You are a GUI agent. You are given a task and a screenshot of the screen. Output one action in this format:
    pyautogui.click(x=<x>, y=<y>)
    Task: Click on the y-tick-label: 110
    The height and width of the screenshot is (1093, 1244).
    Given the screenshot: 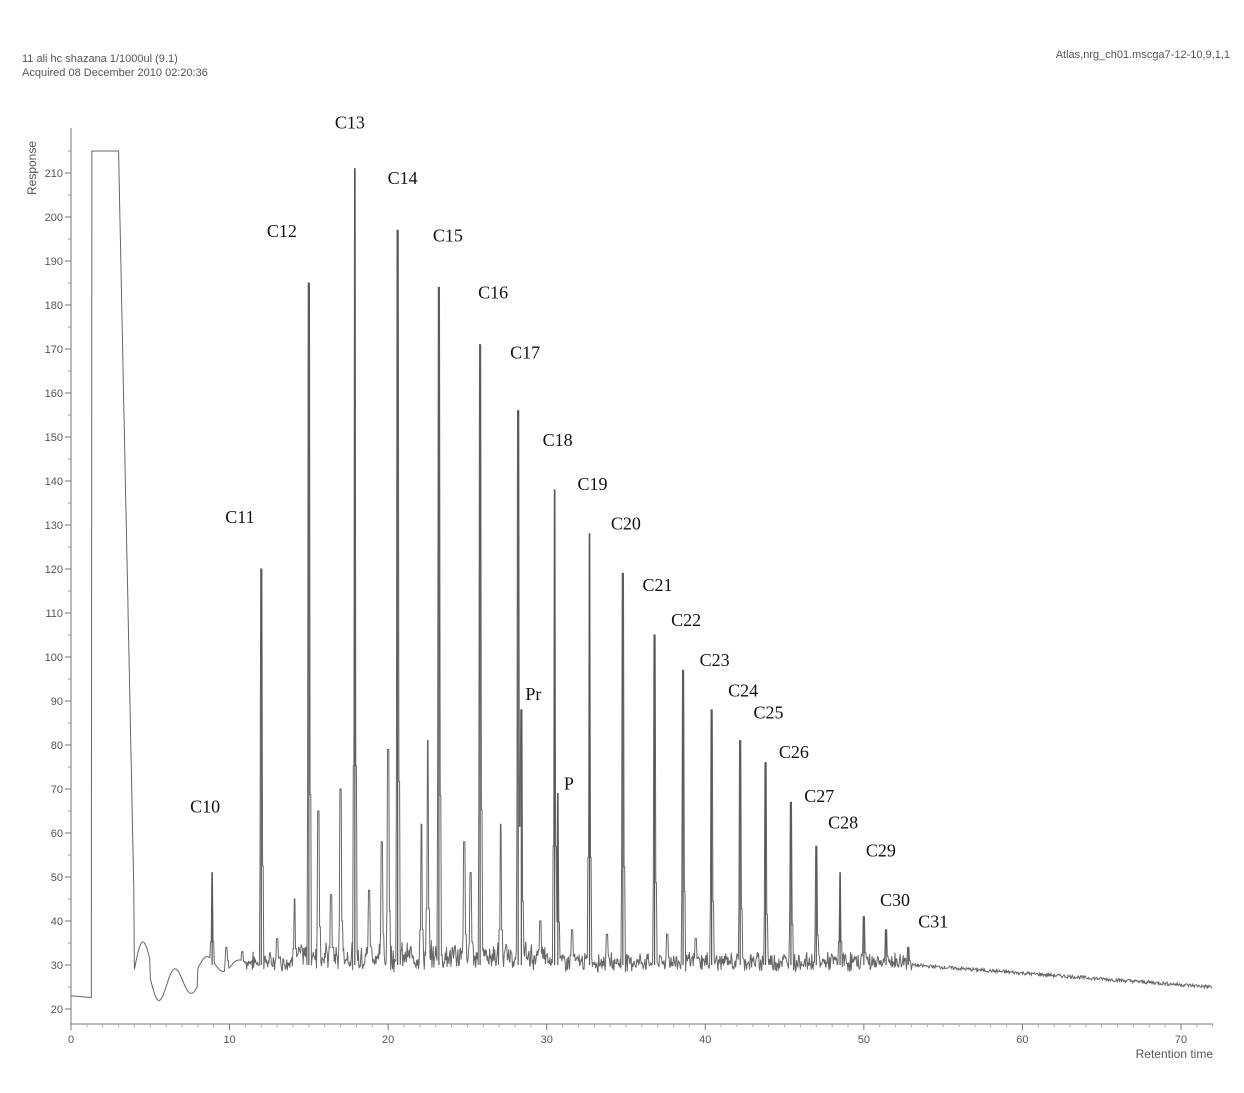 What is the action you would take?
    pyautogui.click(x=54, y=614)
    